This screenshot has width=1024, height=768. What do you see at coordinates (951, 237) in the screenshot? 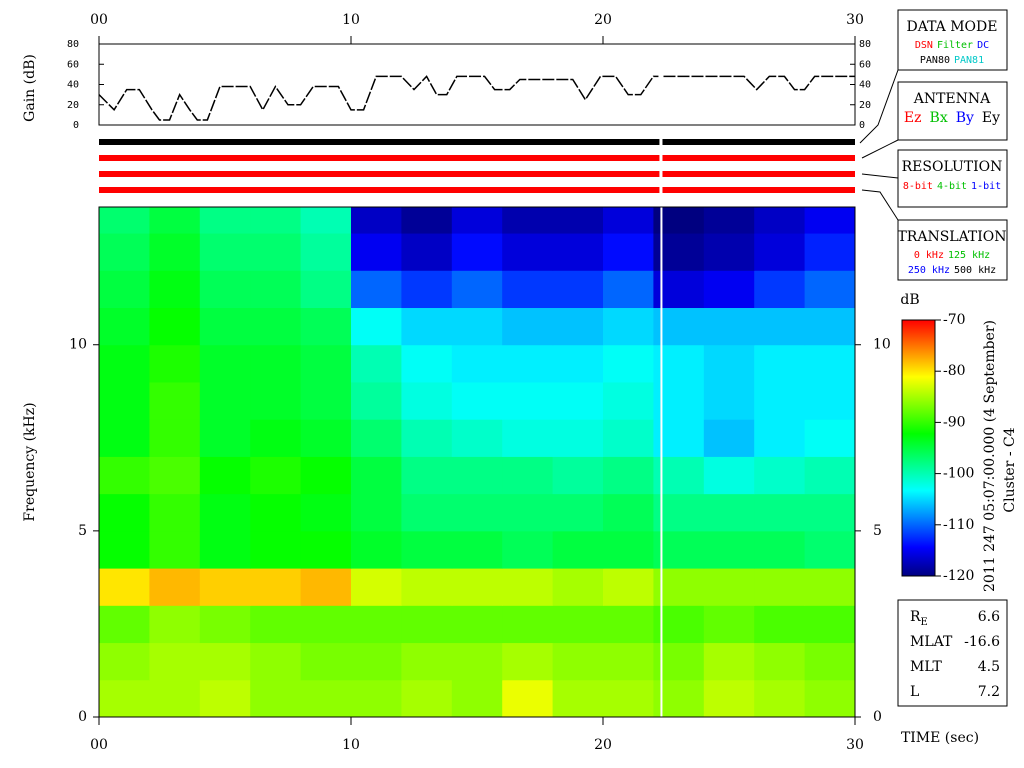
I see `panel-title: TRANSLATION` at bounding box center [951, 237].